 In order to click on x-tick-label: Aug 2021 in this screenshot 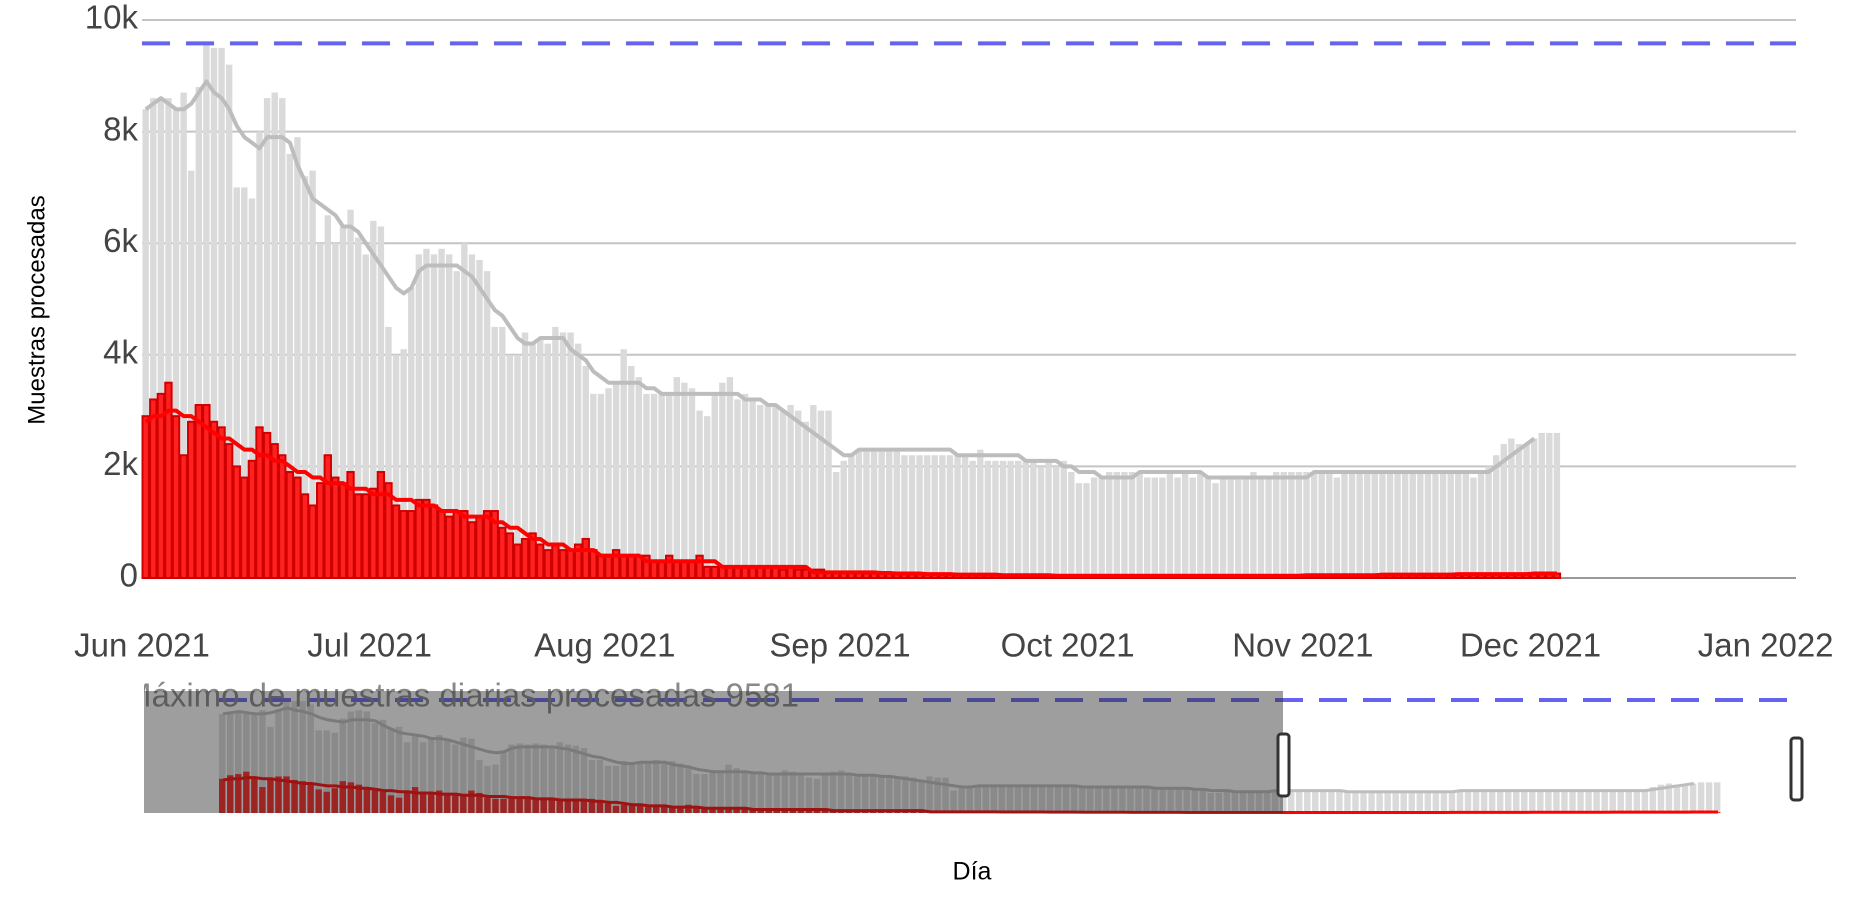, I will do `click(604, 645)`.